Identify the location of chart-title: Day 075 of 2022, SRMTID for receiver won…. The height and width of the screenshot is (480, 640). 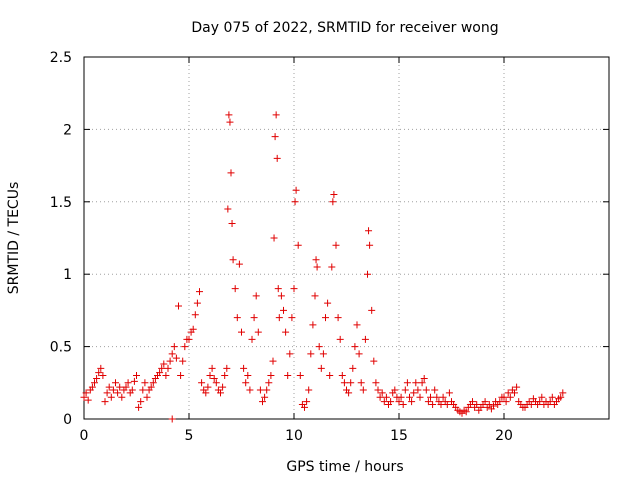
(344, 28).